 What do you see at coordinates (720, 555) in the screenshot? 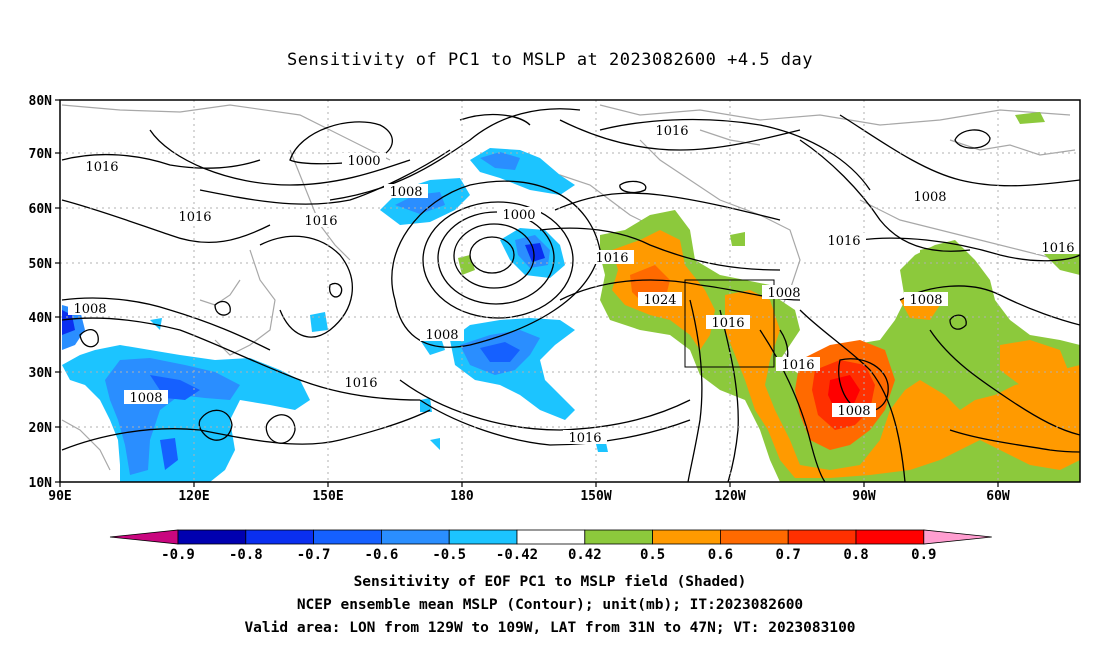
I see `colorbar-label: 0.6` at bounding box center [720, 555].